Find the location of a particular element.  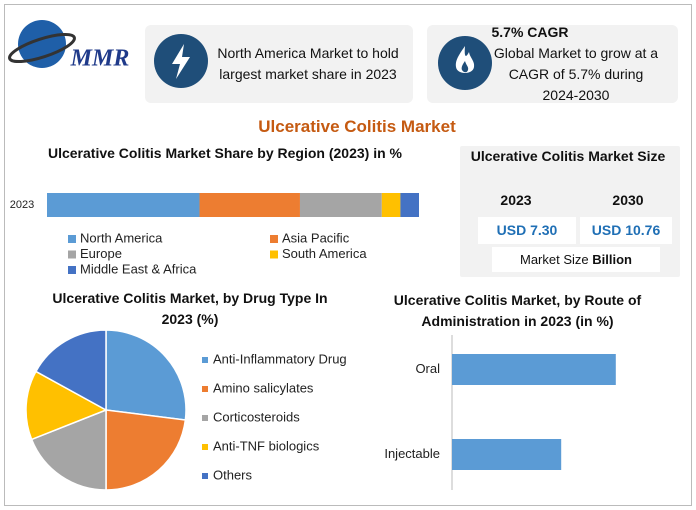

logo-orbit is located at coordinates (42, 48).